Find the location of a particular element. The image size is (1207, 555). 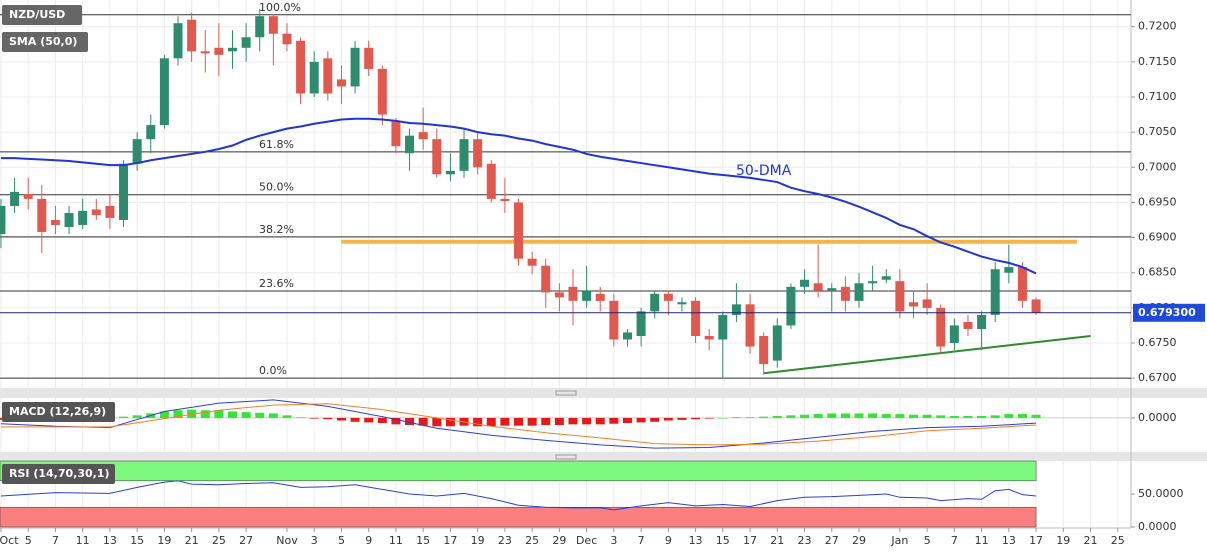

x-tick-label: 15 is located at coordinates (723, 540).